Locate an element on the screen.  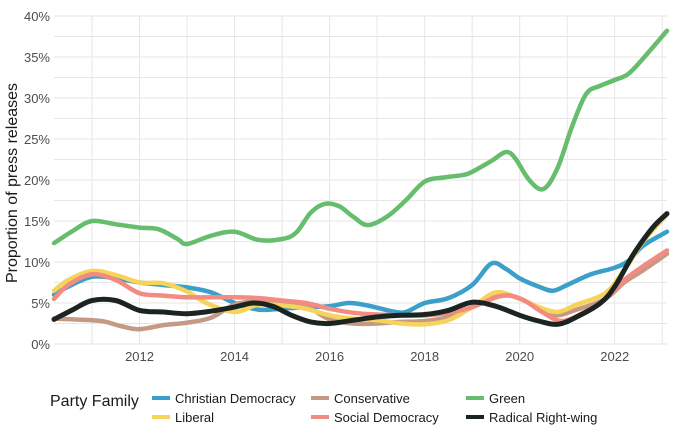
legend-label-radical-right-wing: Radical Right-wing is located at coordinates (543, 417).